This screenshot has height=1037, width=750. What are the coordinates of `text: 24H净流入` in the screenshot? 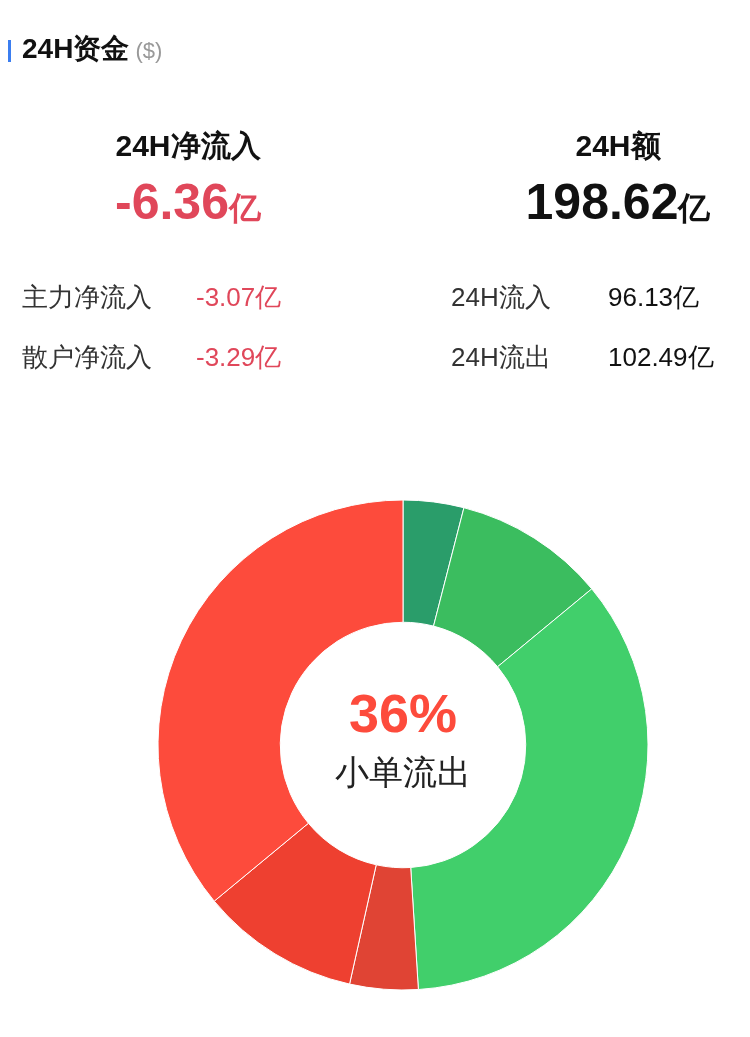 It's located at (188, 146).